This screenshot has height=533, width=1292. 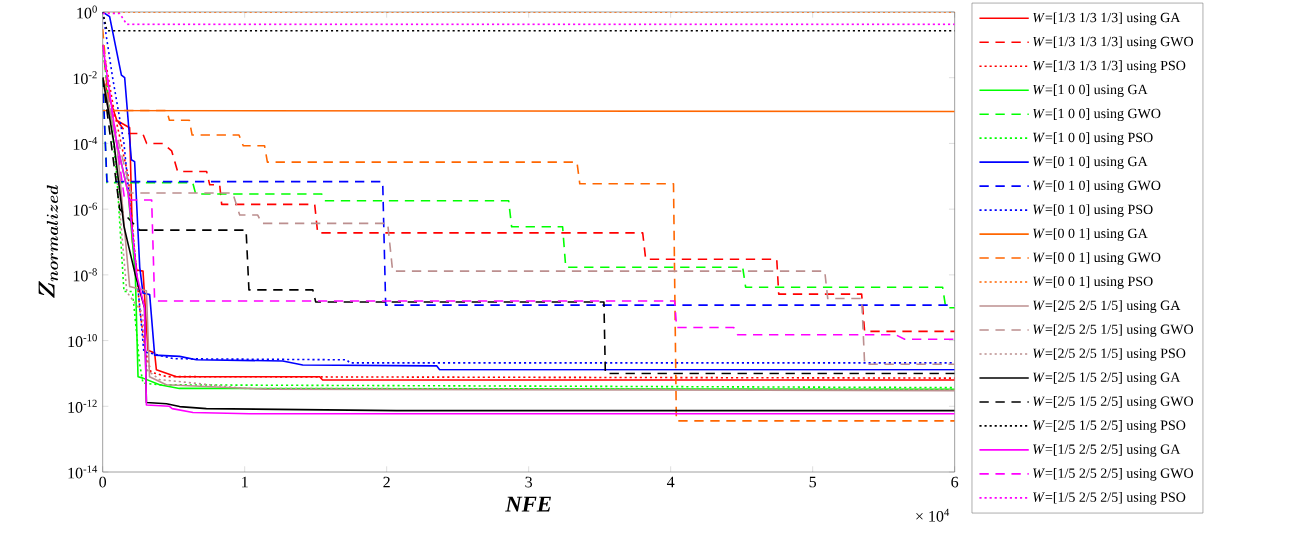 I want to click on y-tick-label: 10$^{-12}$, so click(x=82, y=406).